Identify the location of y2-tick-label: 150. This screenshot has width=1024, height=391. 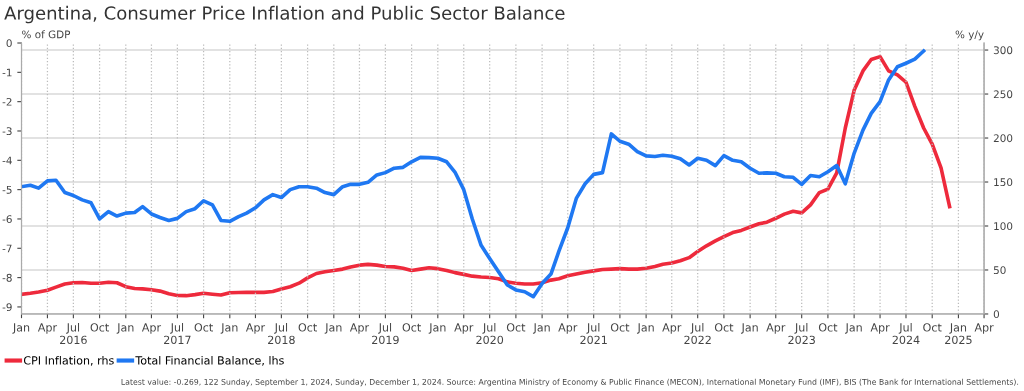
(1003, 182).